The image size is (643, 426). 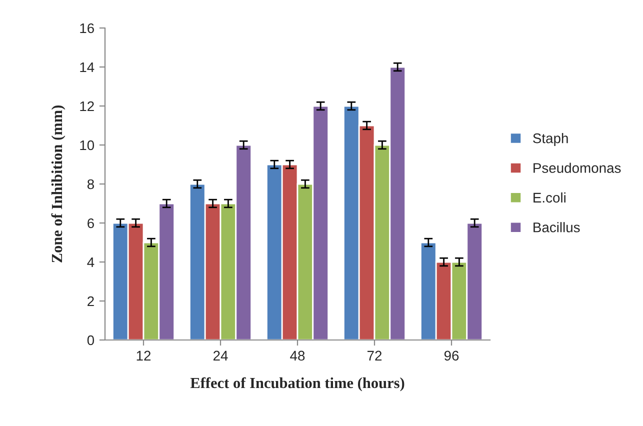 What do you see at coordinates (58, 184) in the screenshot?
I see `y-axis-title: Zone of Inhibition (mm)` at bounding box center [58, 184].